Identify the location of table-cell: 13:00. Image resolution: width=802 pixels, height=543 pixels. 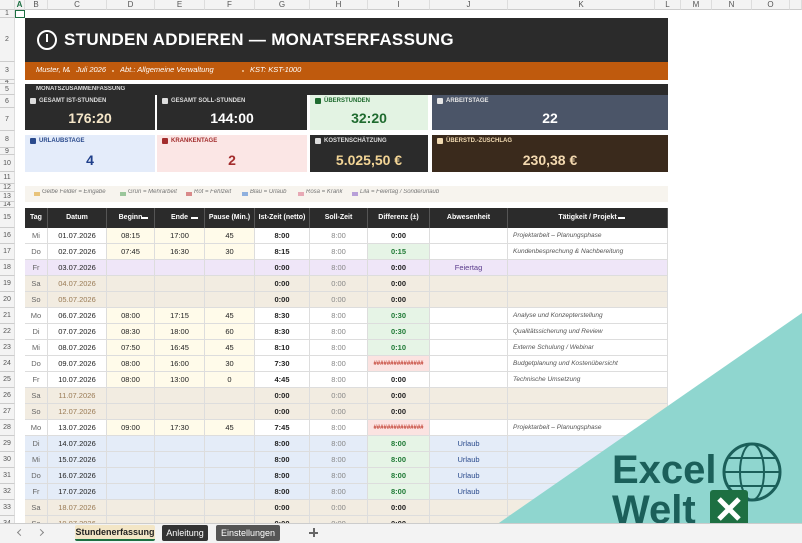
(180, 380).